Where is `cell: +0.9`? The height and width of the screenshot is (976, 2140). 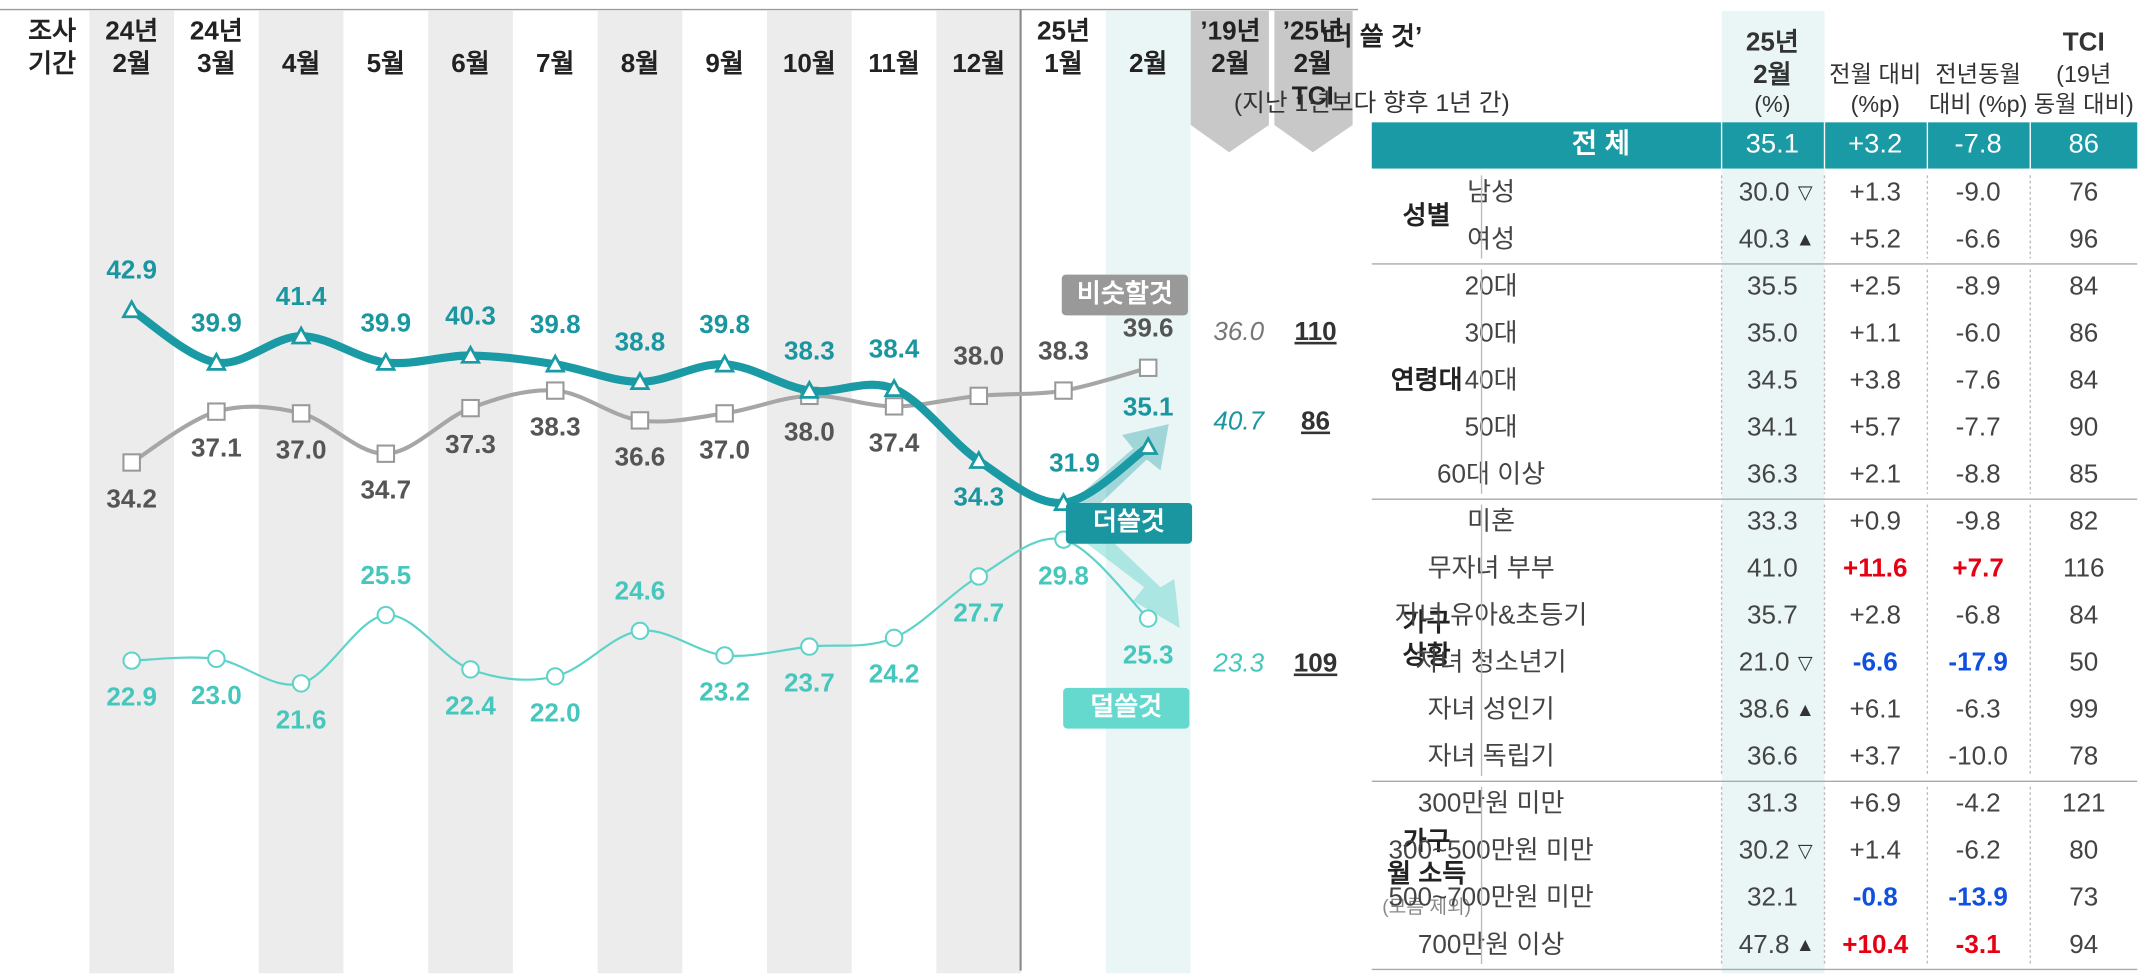 cell: +0.9 is located at coordinates (1875, 522).